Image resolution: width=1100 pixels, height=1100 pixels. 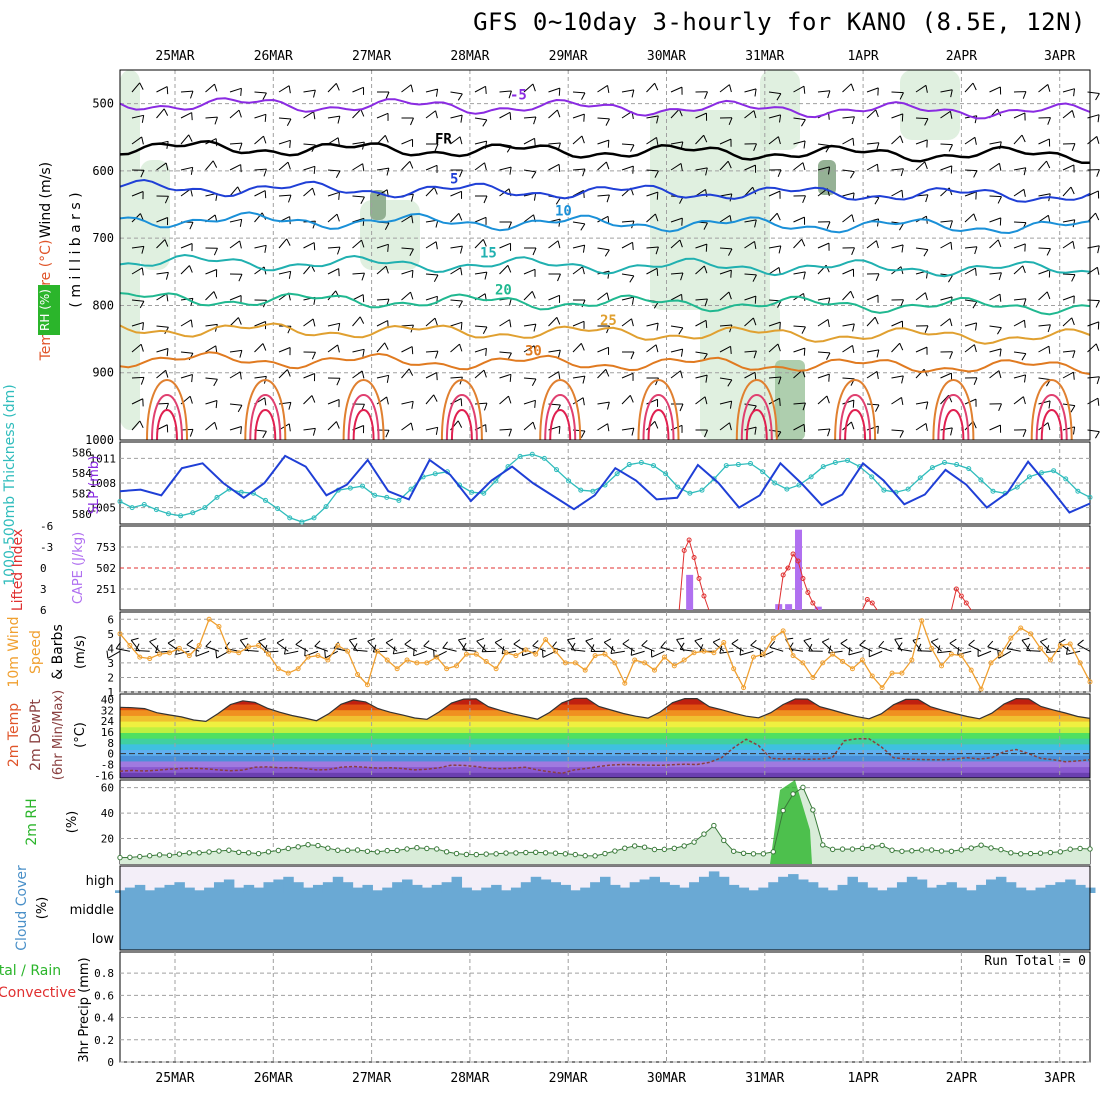 I want to click on ylabel-wind: Wind (m/s), so click(x=46, y=200).